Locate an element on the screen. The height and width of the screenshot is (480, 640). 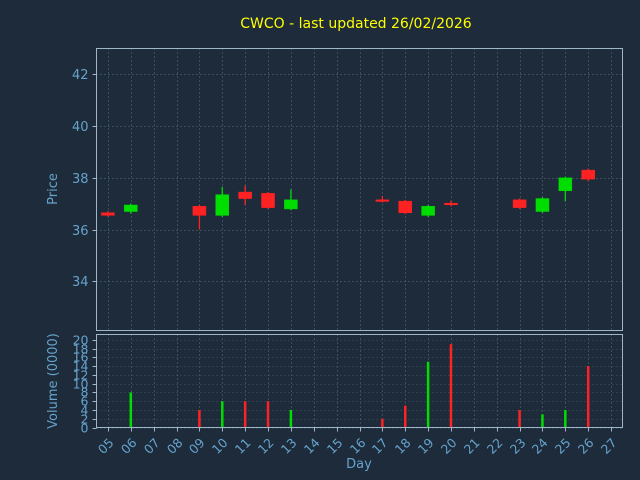
x-tick-label: 25 is located at coordinates (563, 446).